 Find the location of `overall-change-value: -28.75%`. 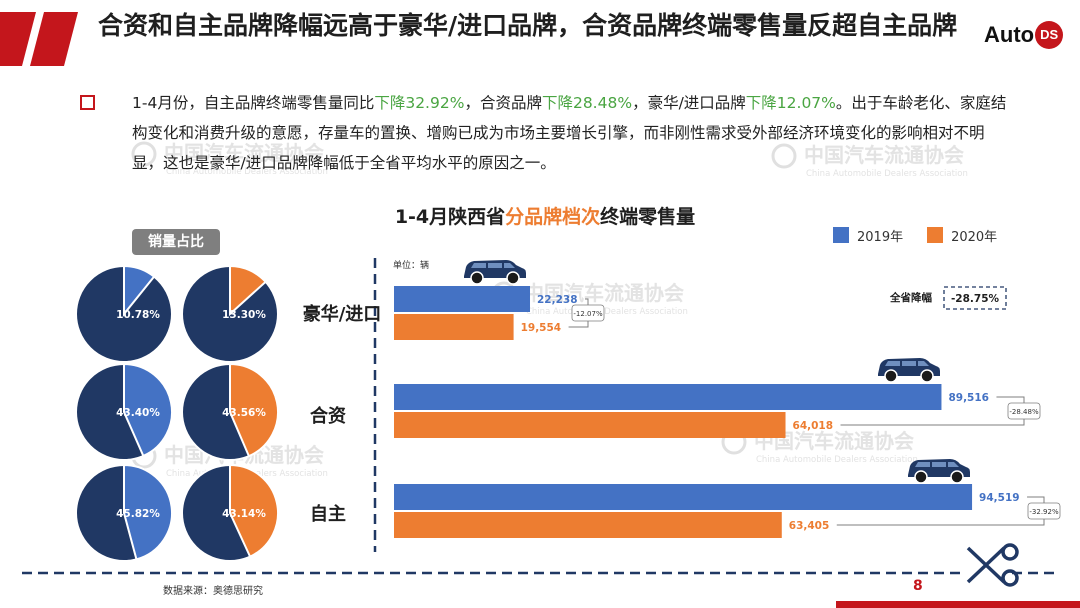

overall-change-value: -28.75% is located at coordinates (975, 299).